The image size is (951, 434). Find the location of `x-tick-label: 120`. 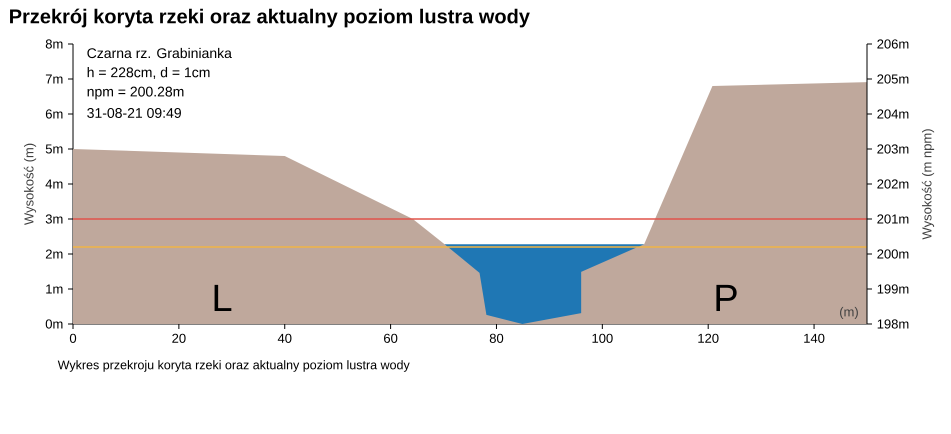

x-tick-label: 120 is located at coordinates (708, 338).